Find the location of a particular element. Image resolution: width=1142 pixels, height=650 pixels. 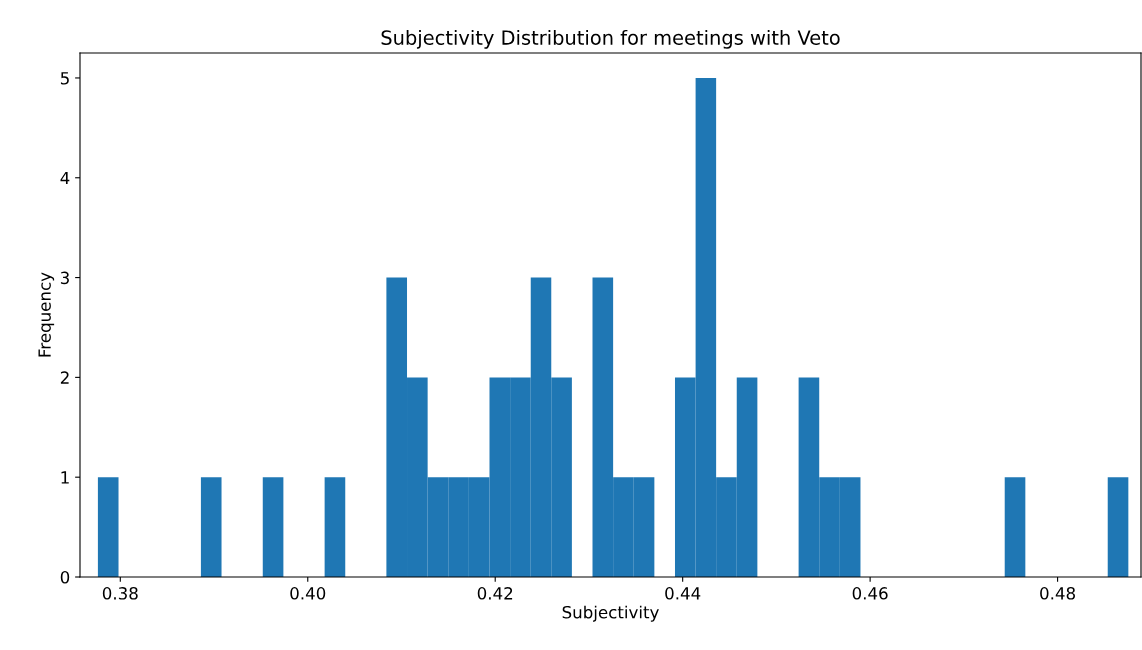

y-tick-label: 4 is located at coordinates (65, 178).